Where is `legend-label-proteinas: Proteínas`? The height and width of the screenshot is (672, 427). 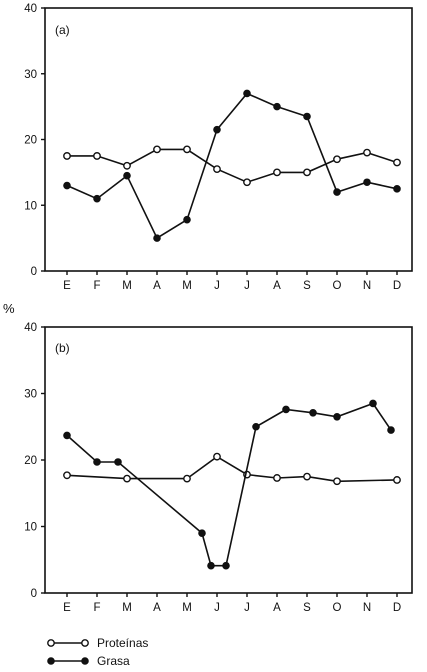
legend-label-proteinas: Proteínas is located at coordinates (122, 643).